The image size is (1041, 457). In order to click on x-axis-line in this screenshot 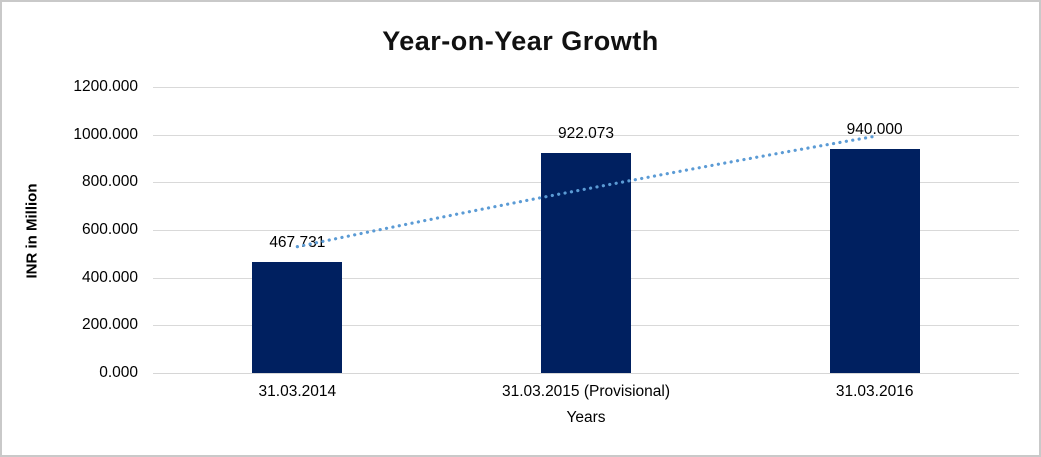, I will do `click(586, 373)`.